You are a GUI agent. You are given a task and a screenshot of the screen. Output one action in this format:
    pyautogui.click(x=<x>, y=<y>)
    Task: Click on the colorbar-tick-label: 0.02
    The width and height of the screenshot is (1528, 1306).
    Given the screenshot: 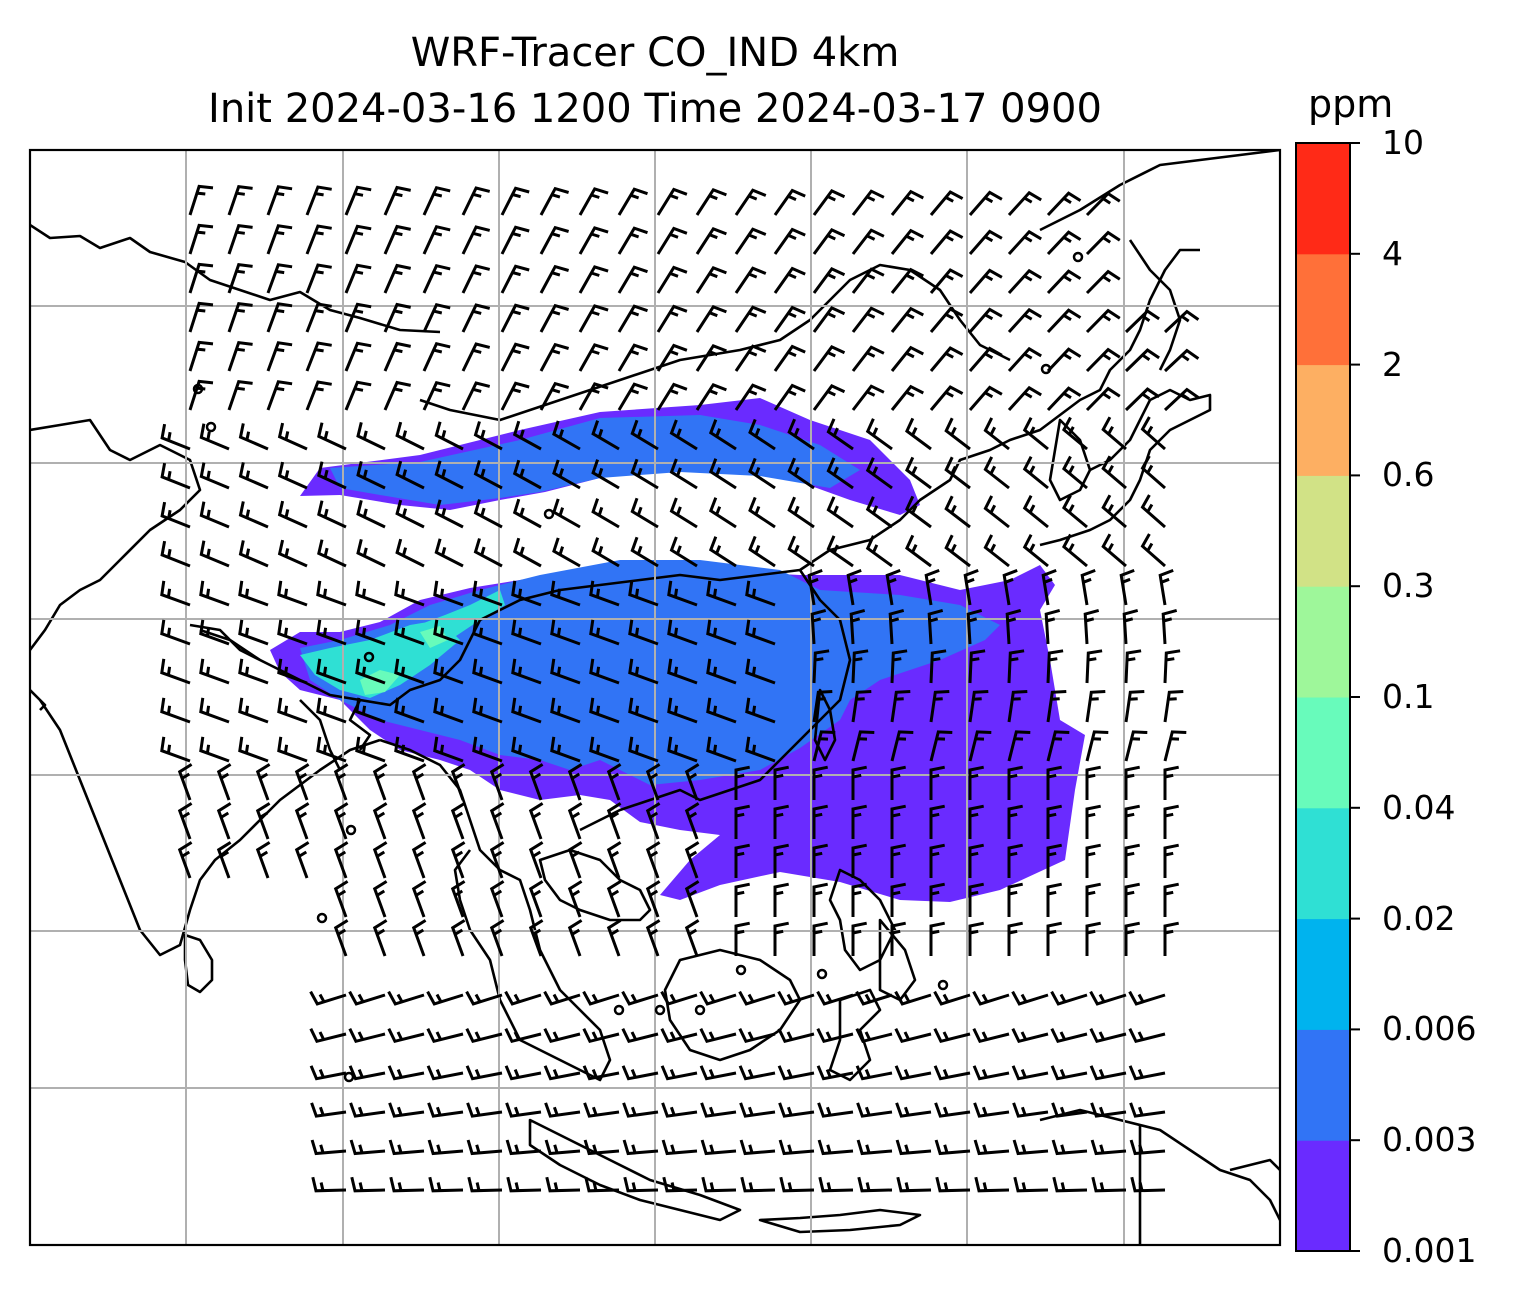 What is the action you would take?
    pyautogui.click(x=1419, y=918)
    